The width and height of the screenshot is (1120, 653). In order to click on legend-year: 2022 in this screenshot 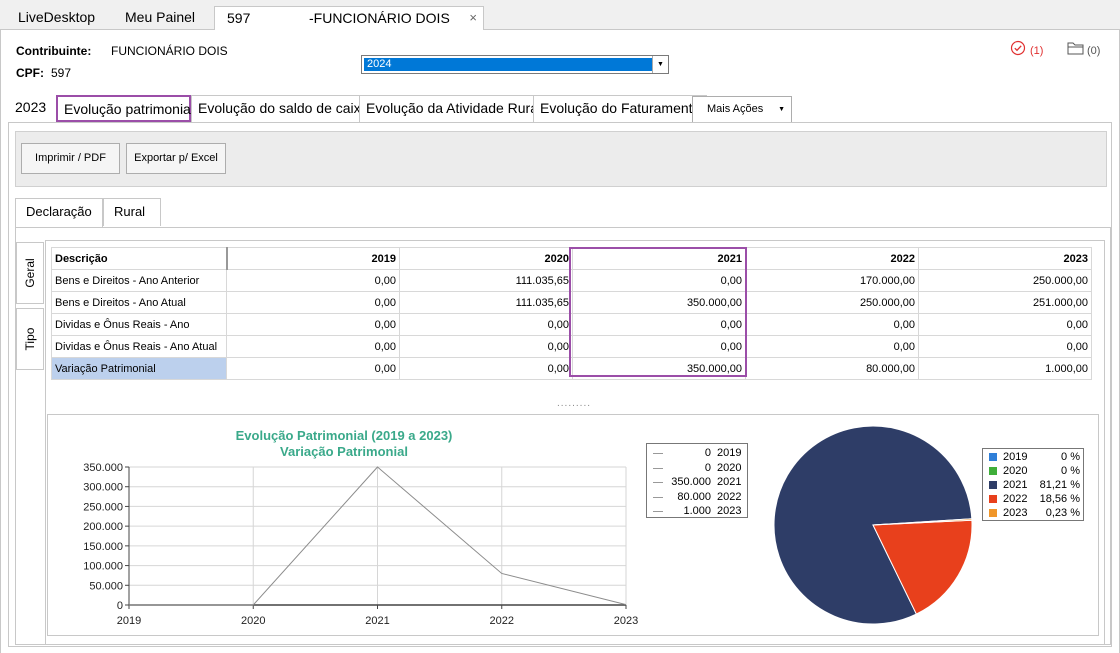, I will do `click(1015, 499)`.